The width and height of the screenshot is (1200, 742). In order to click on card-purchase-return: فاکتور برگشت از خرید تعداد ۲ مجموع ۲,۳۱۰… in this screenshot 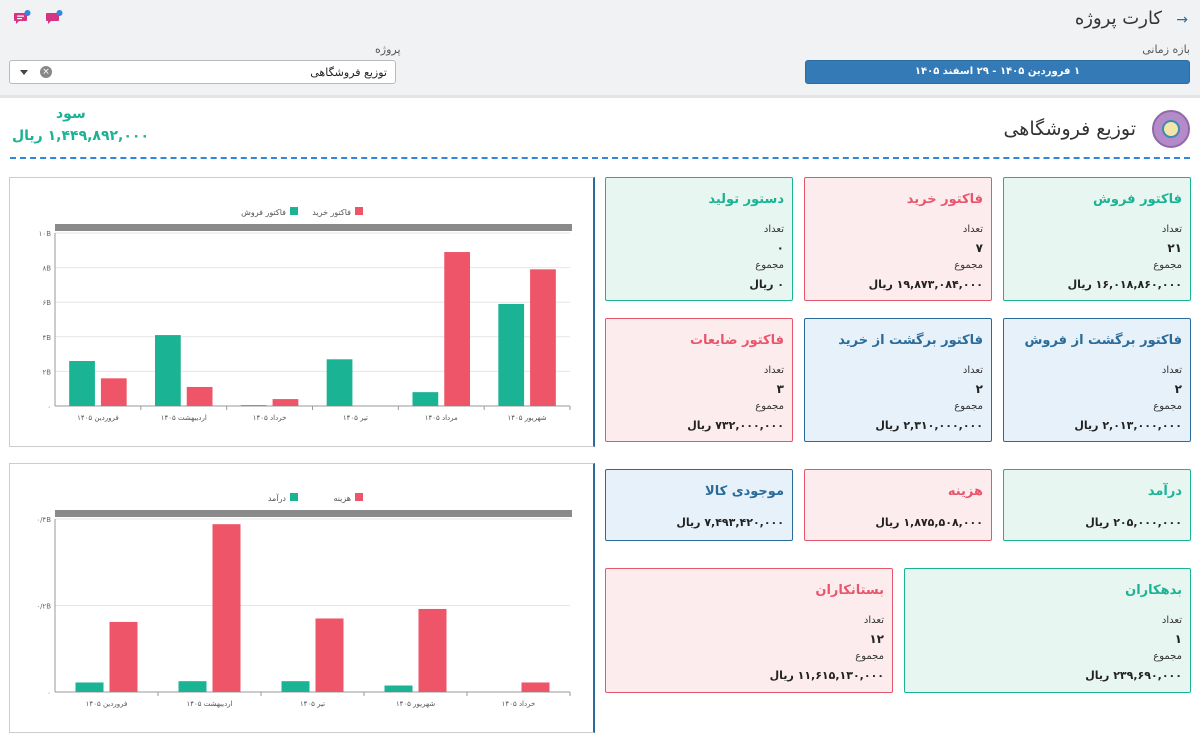, I will do `click(898, 380)`.